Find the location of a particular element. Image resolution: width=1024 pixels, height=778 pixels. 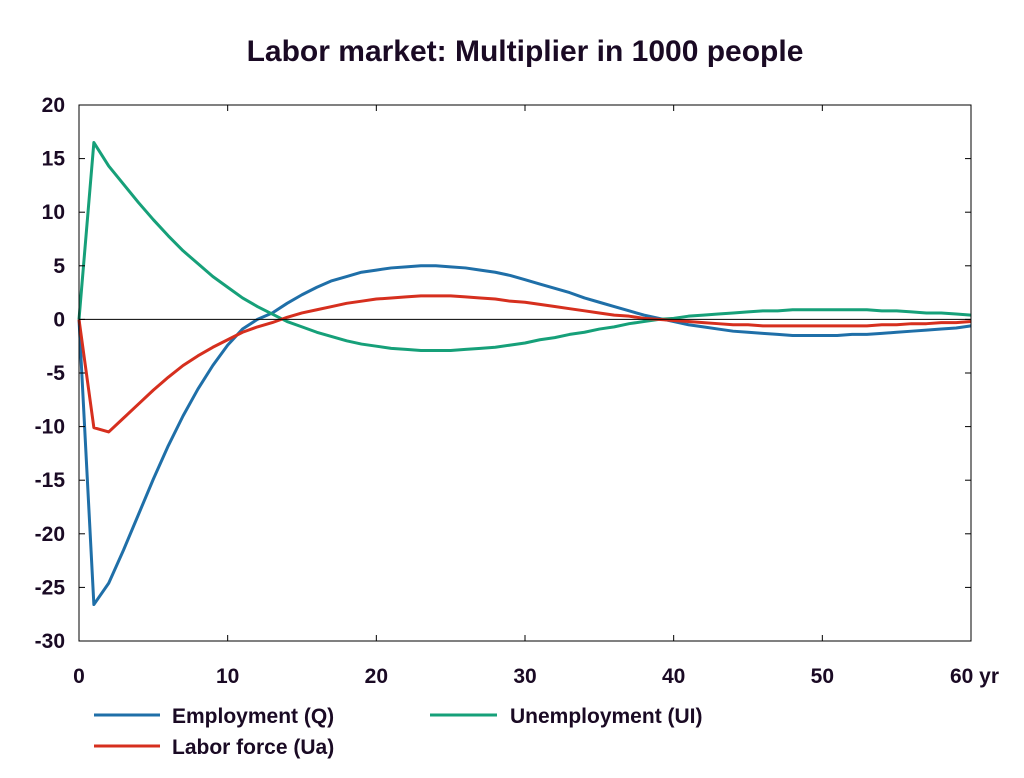

legend-item: Labor force (Ua) is located at coordinates (214, 747).